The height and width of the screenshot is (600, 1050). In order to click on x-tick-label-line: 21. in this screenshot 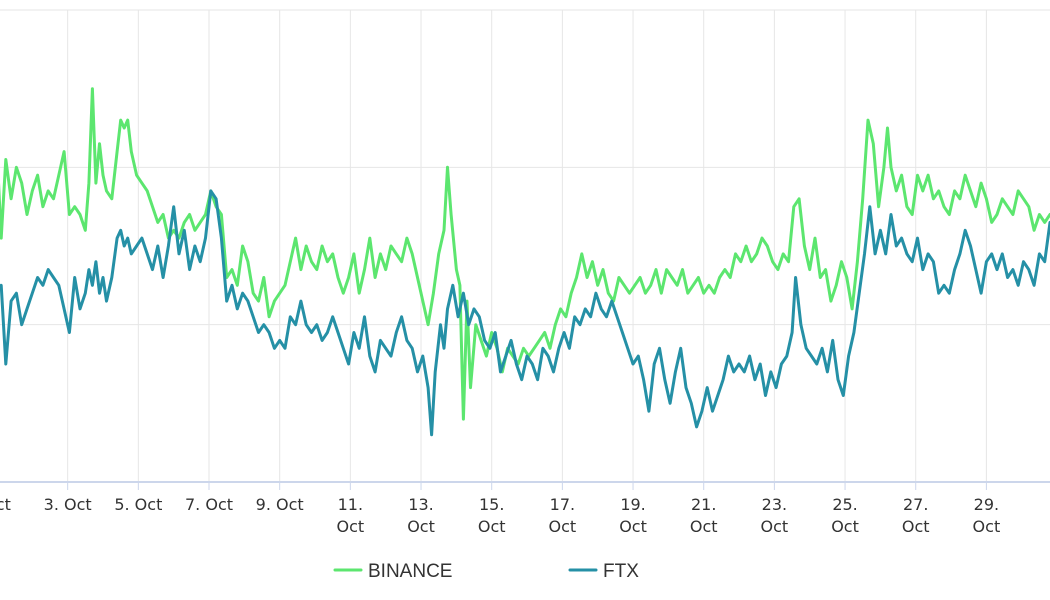, I will do `click(703, 504)`.